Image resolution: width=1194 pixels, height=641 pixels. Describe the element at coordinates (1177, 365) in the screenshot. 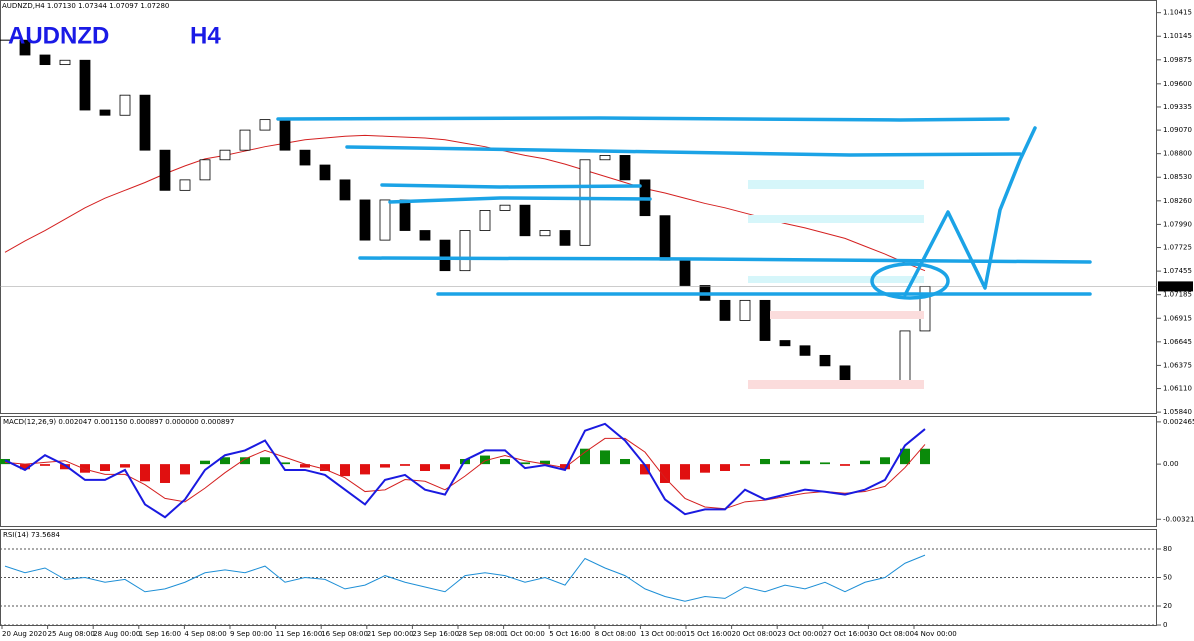

I see `y-tick-label: 1.06375` at that location.